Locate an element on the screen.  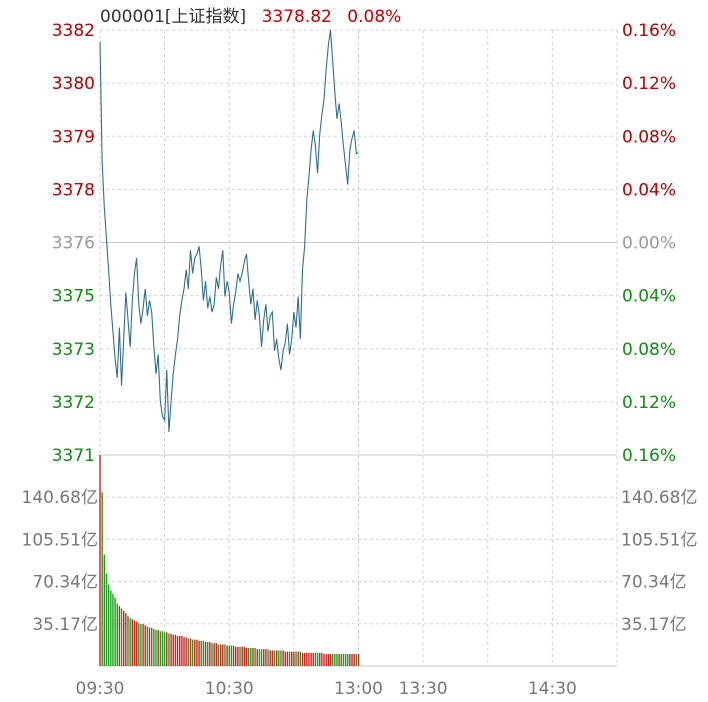
percent-tick-label: 0.00% is located at coordinates (649, 244).